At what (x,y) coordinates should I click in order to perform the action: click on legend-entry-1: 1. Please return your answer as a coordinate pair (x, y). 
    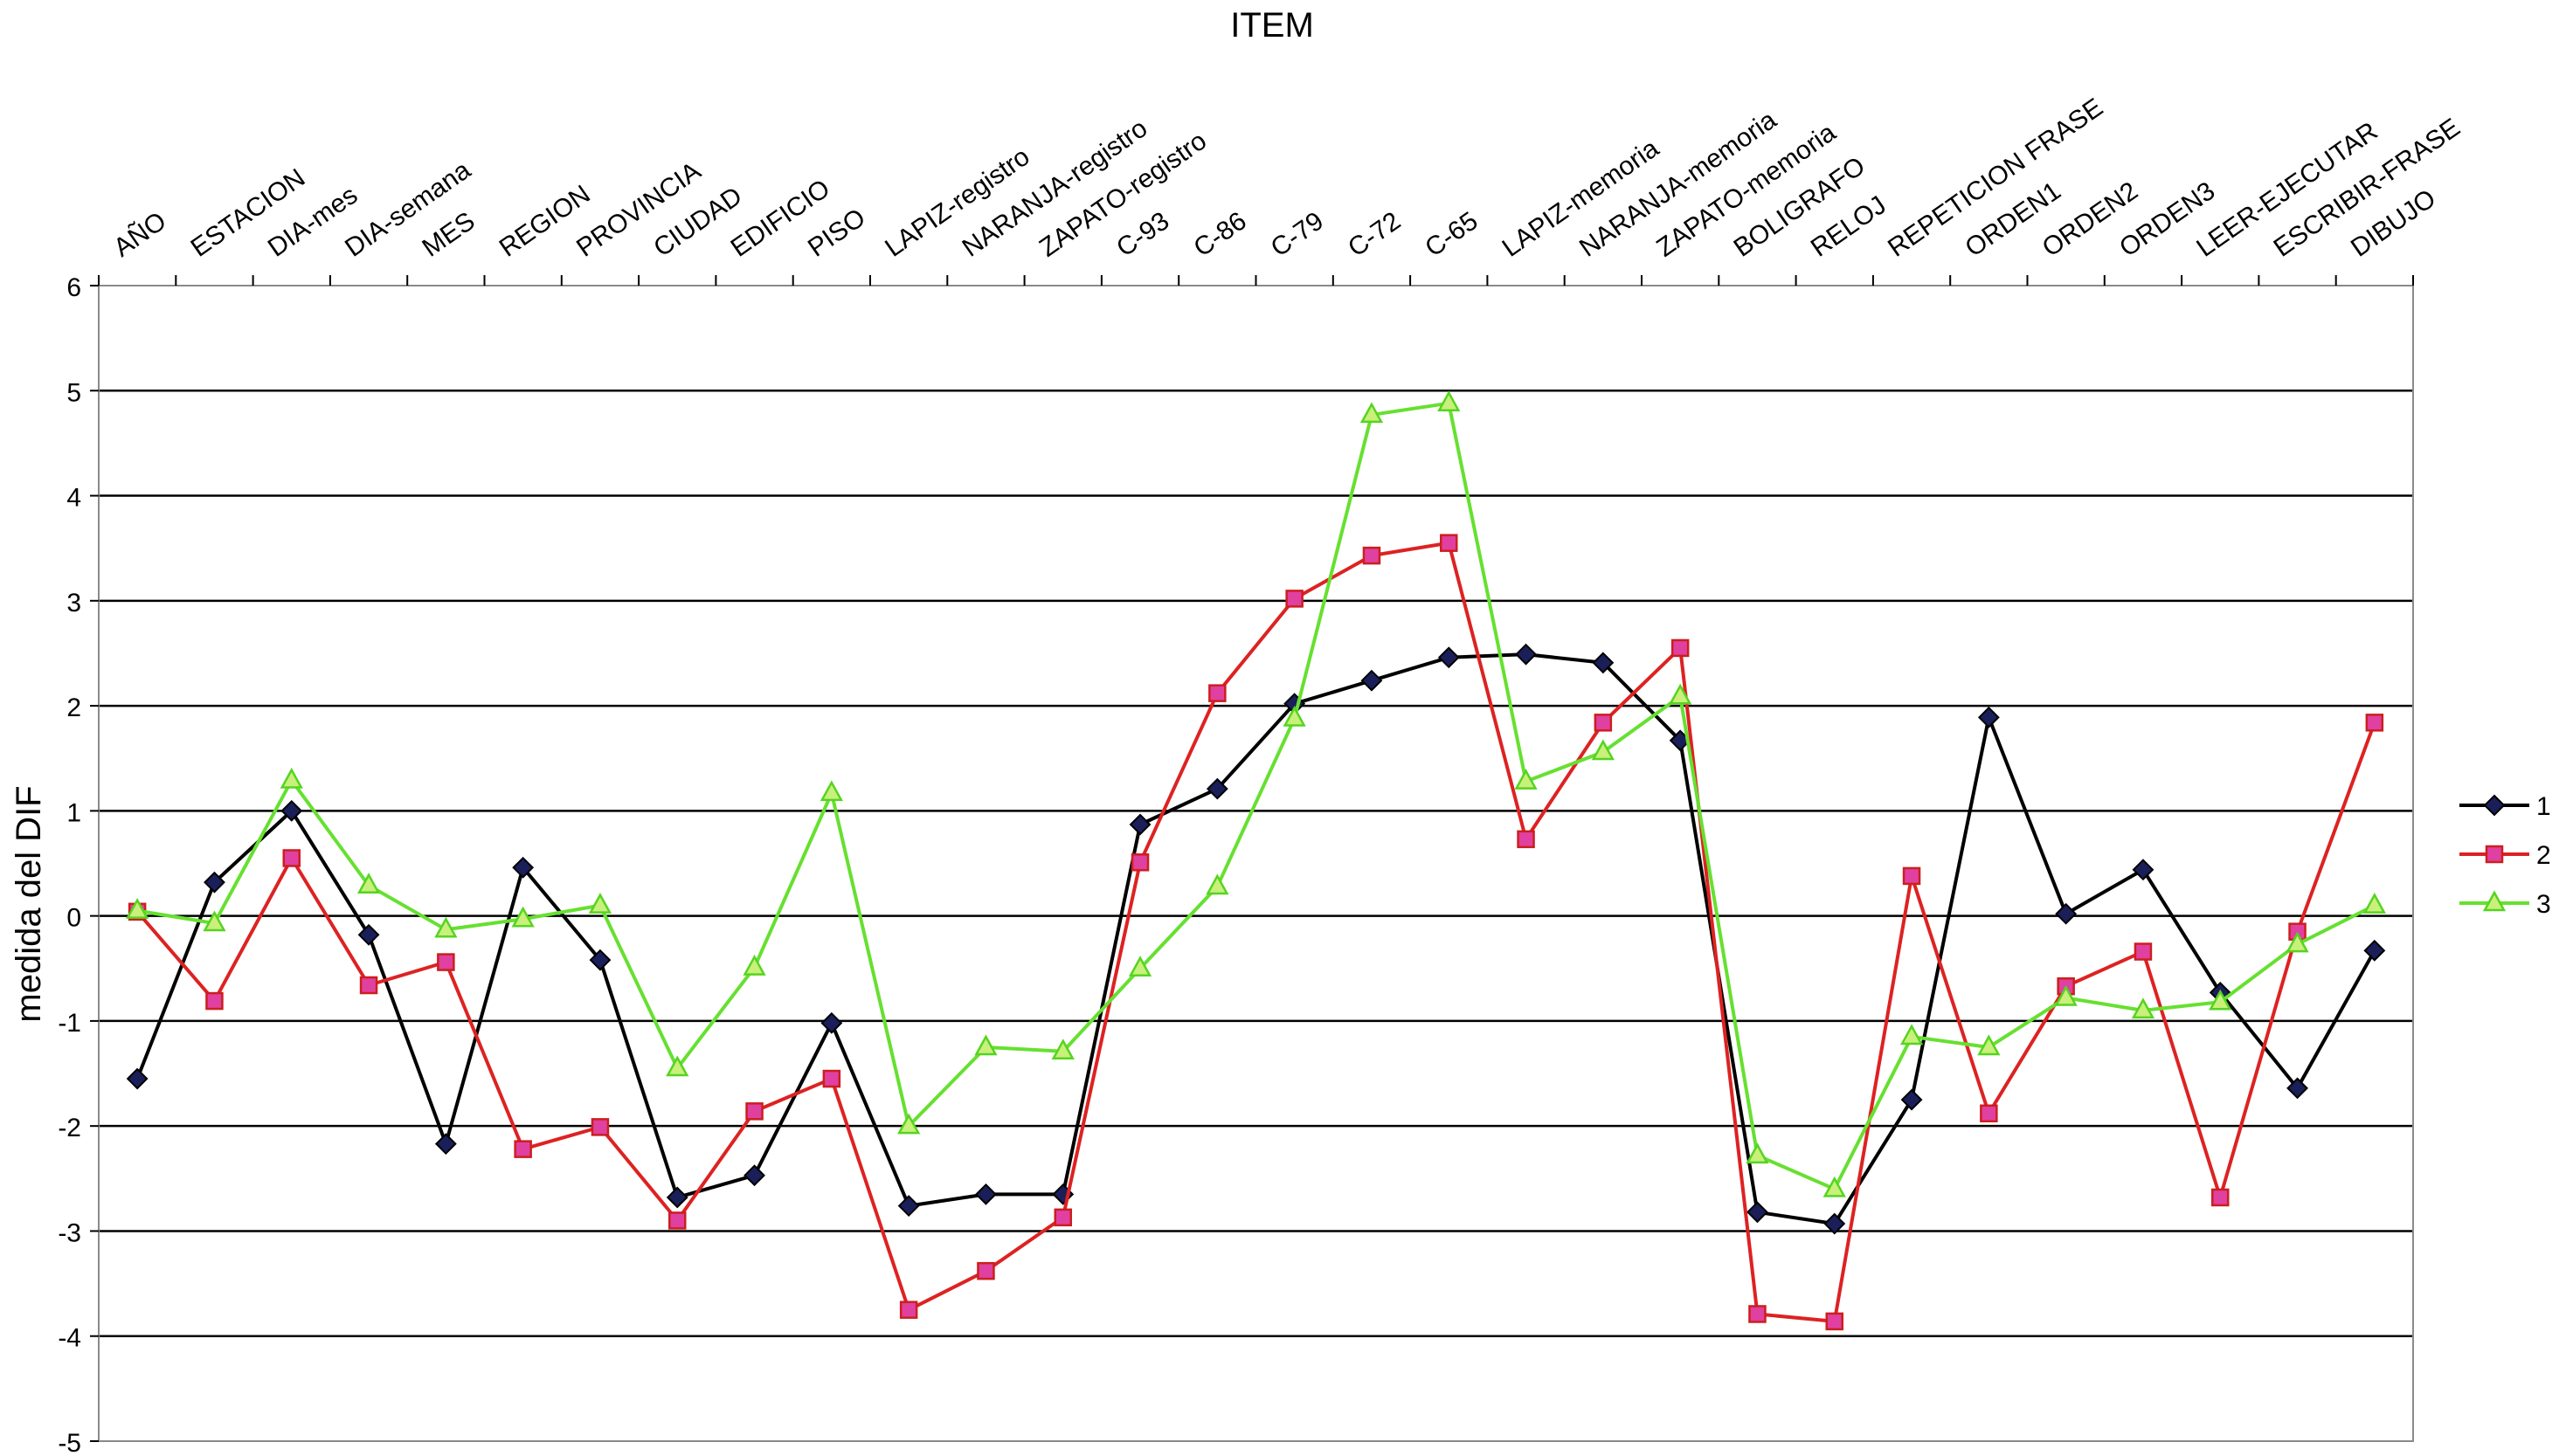
    Looking at the image, I should click on (2505, 806).